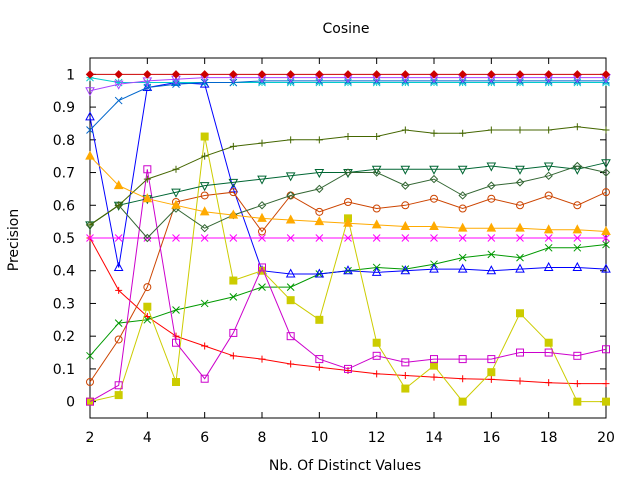  I want to click on y-tick-label: 0.4, so click(64, 272).